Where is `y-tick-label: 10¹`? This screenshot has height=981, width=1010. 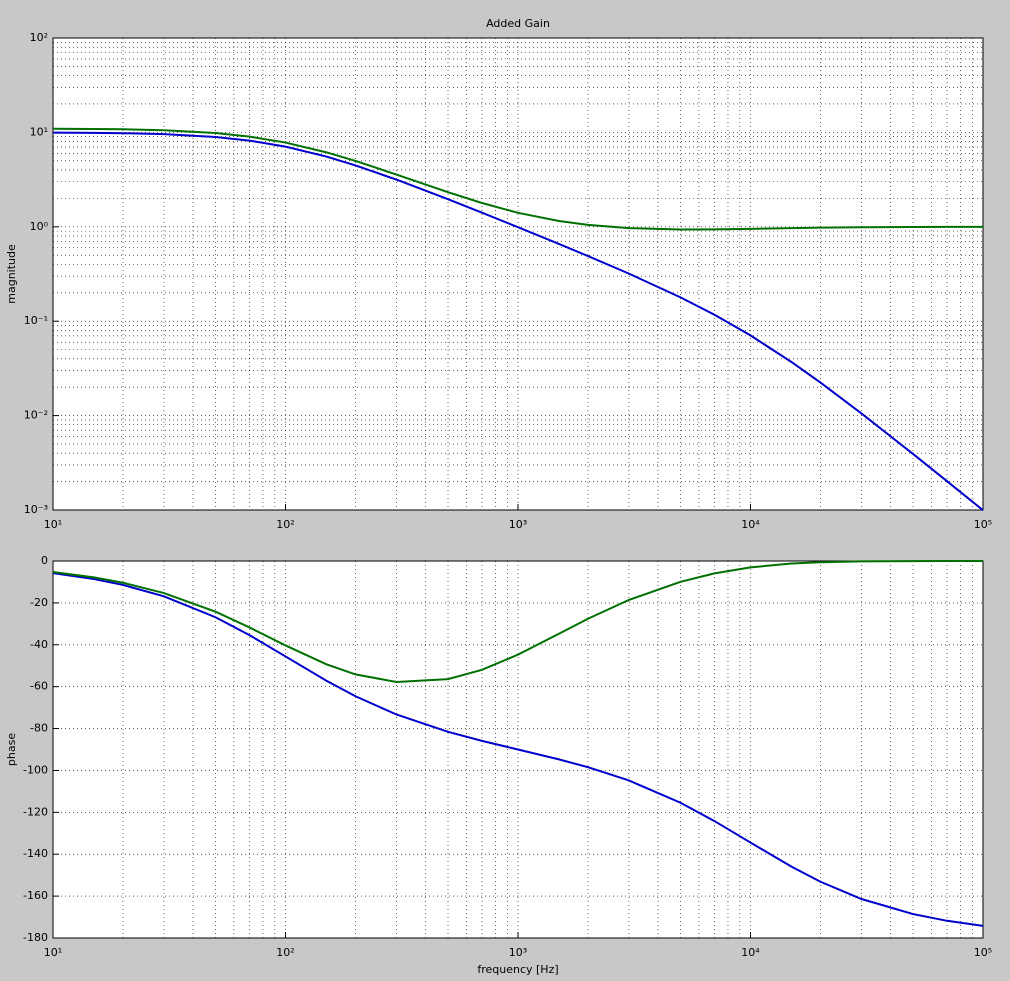 y-tick-label: 10¹ is located at coordinates (39, 131).